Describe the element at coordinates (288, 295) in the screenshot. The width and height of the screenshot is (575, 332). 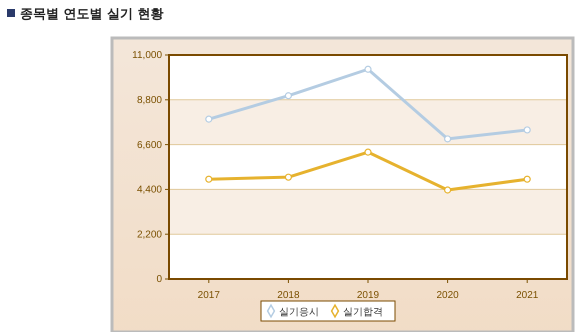
I see `x-tick-label: 2018` at that location.